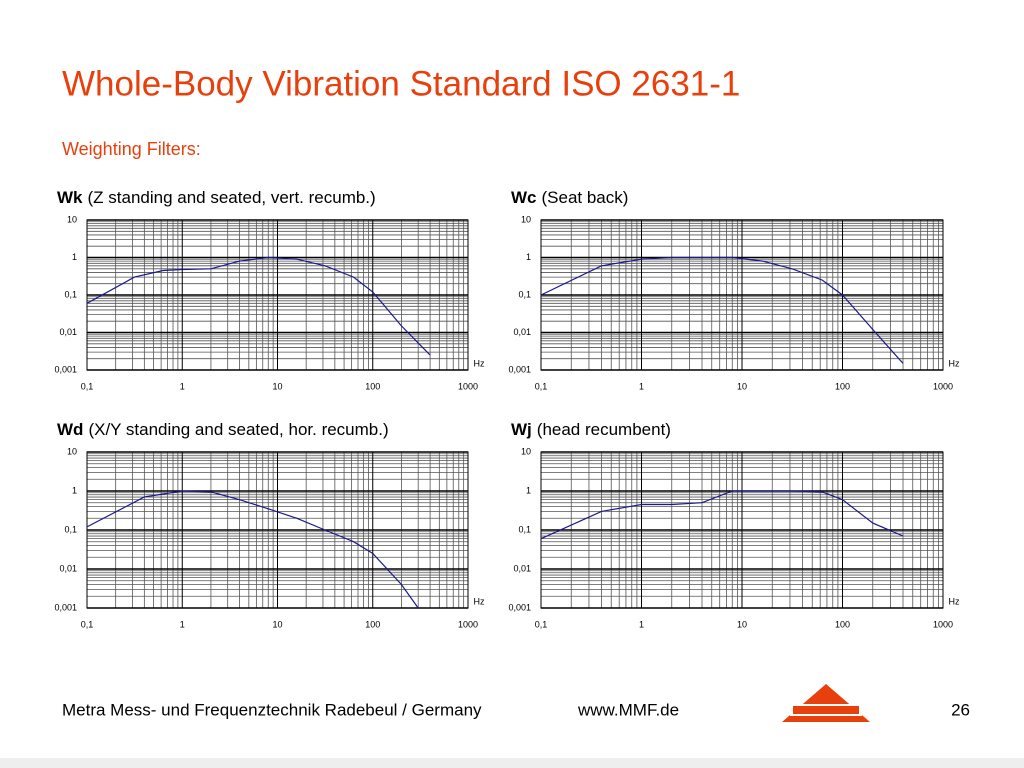 This screenshot has height=768, width=1024. What do you see at coordinates (585, 197) in the screenshot?
I see `chart-subtitle: (Seat back)` at bounding box center [585, 197].